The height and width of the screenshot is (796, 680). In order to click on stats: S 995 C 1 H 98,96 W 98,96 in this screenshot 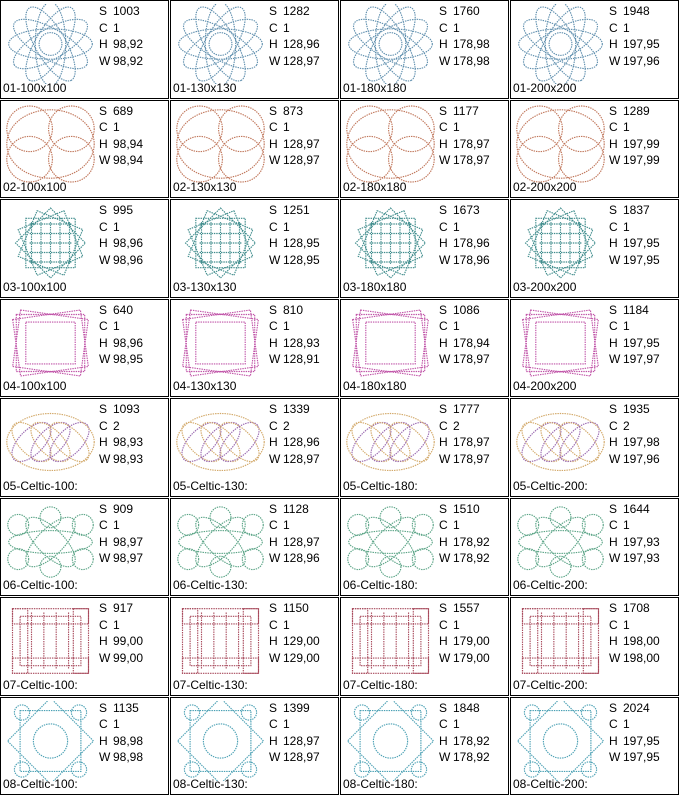, I will do `click(121, 235)`.